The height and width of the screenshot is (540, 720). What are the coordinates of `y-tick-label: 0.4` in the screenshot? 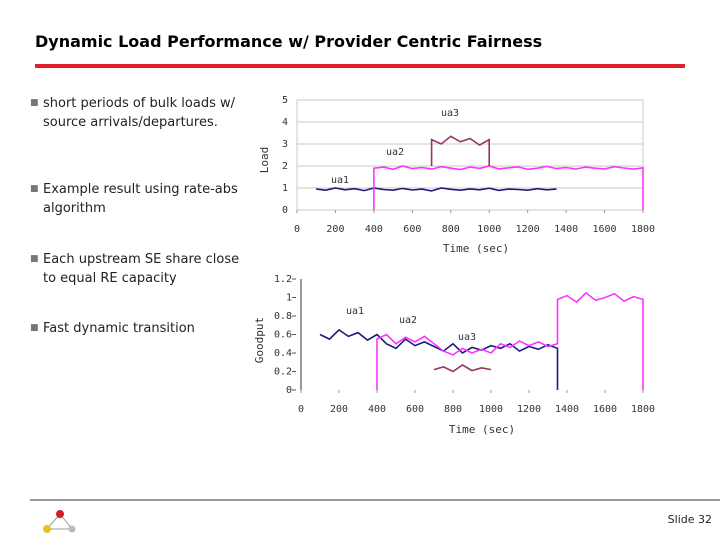 It's located at (283, 353).